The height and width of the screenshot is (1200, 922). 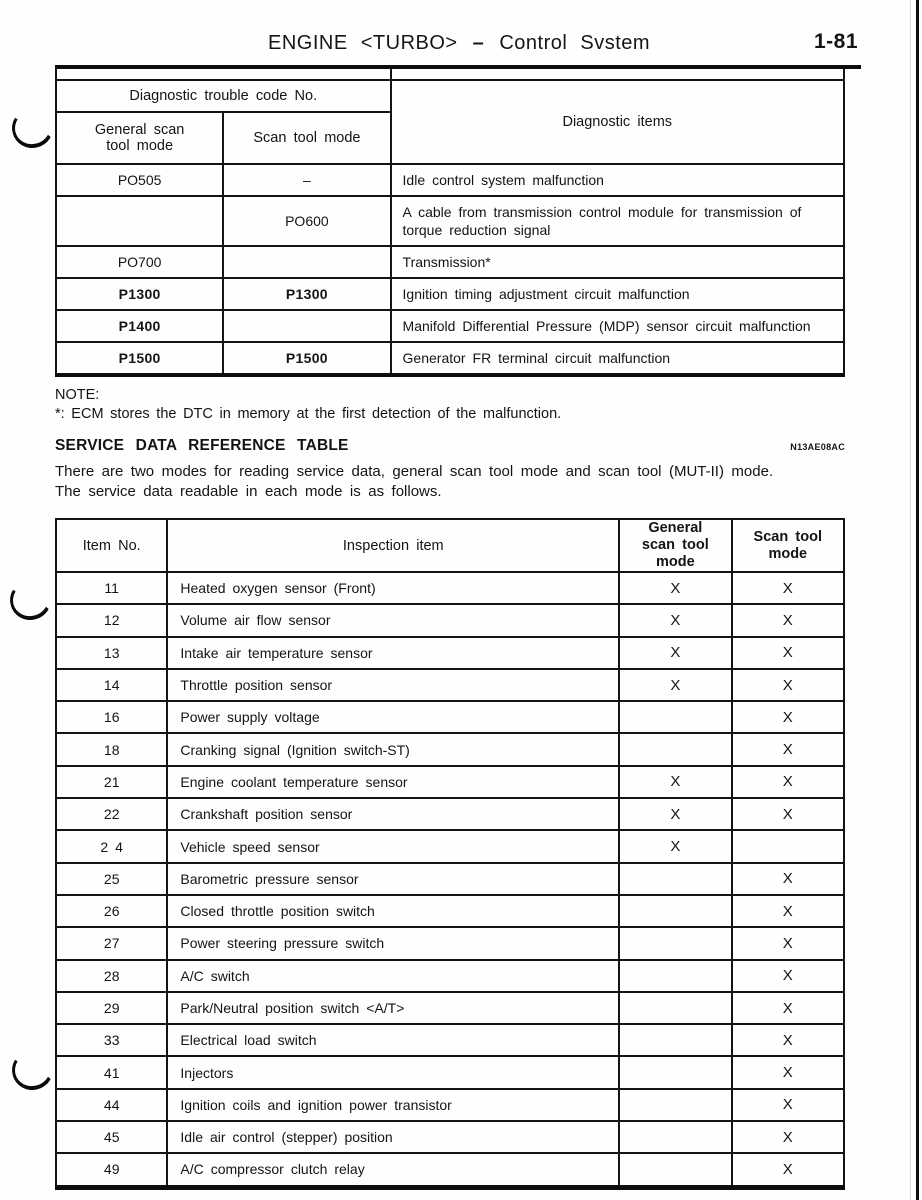 What do you see at coordinates (450, 1040) in the screenshot?
I see `table-row: 33 Electrical load switch X` at bounding box center [450, 1040].